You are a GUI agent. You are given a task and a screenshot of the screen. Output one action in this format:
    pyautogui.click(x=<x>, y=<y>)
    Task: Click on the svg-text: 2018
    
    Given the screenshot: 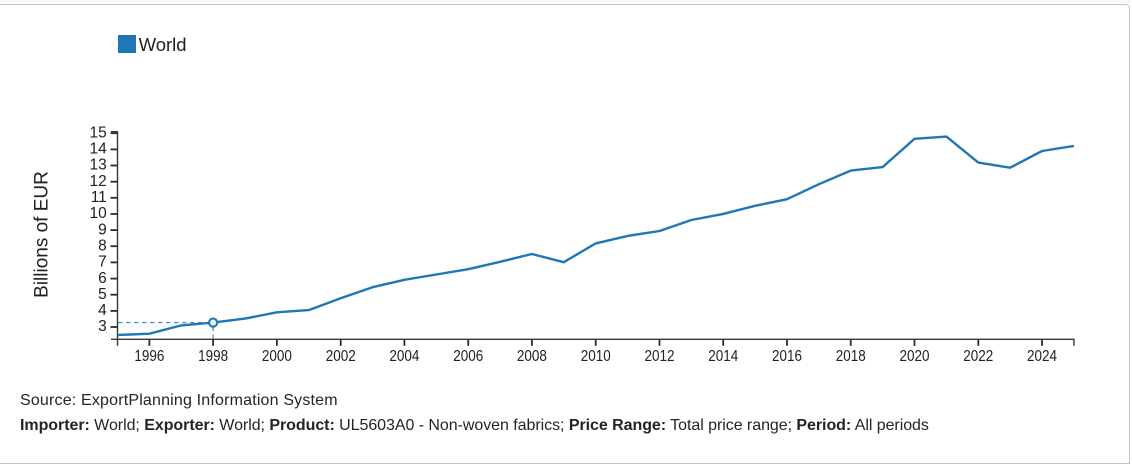 What is the action you would take?
    pyautogui.click(x=851, y=356)
    